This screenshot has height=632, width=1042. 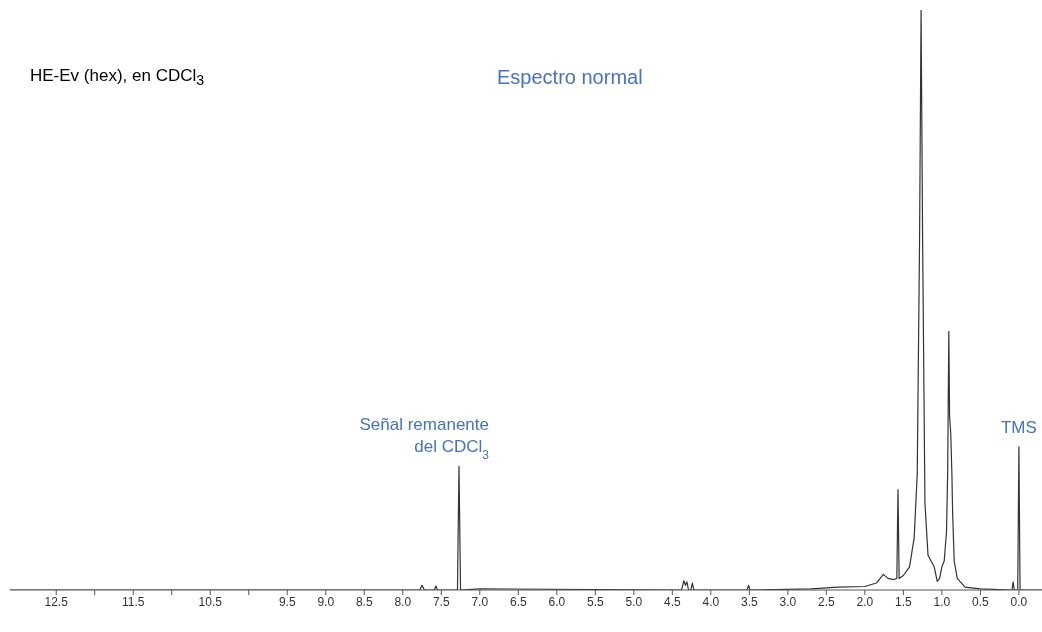 I want to click on x-tick-label: 6.0, so click(x=557, y=601).